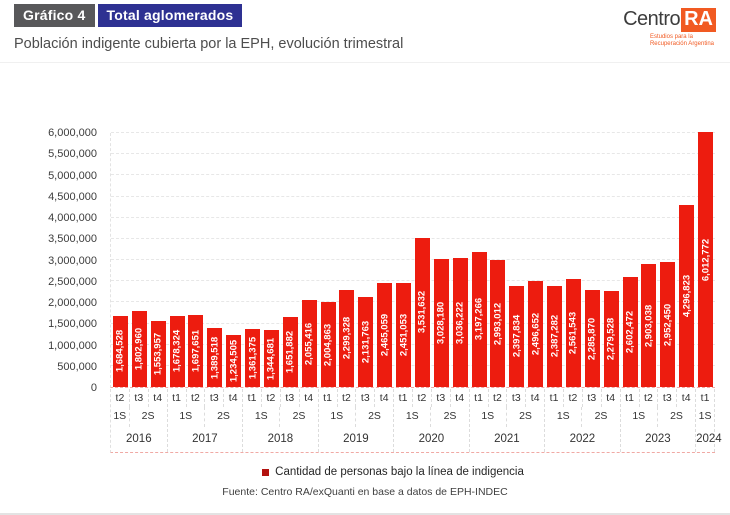 Image resolution: width=730 pixels, height=515 pixels. What do you see at coordinates (271, 358) in the screenshot?
I see `bar-value-label: 1,344,681` at bounding box center [271, 358].